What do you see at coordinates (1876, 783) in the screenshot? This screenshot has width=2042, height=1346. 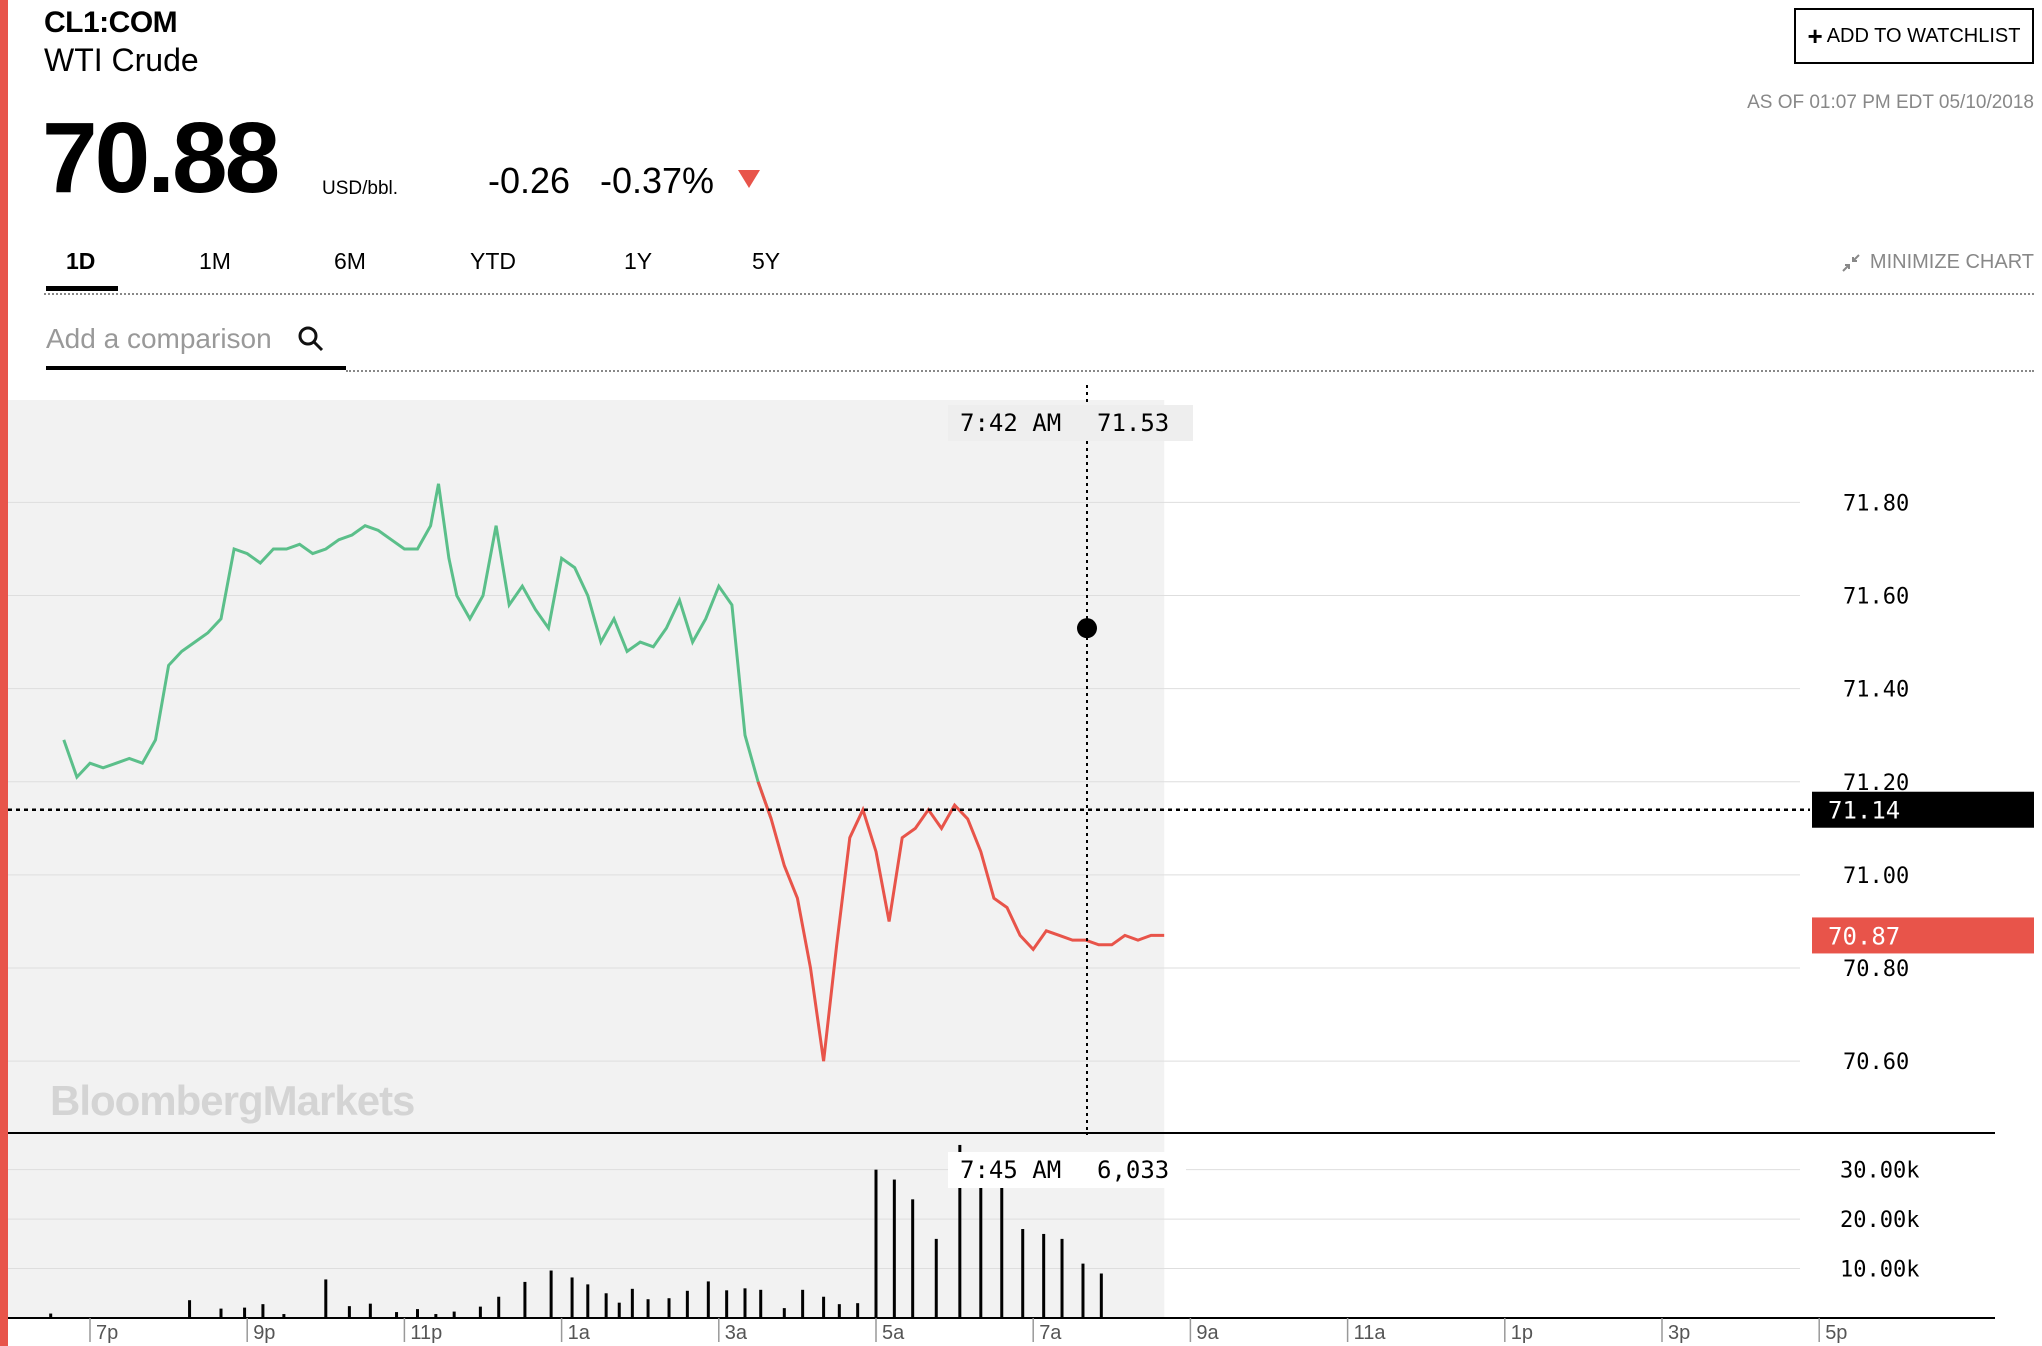 I see `y-tick-label: 71.20` at bounding box center [1876, 783].